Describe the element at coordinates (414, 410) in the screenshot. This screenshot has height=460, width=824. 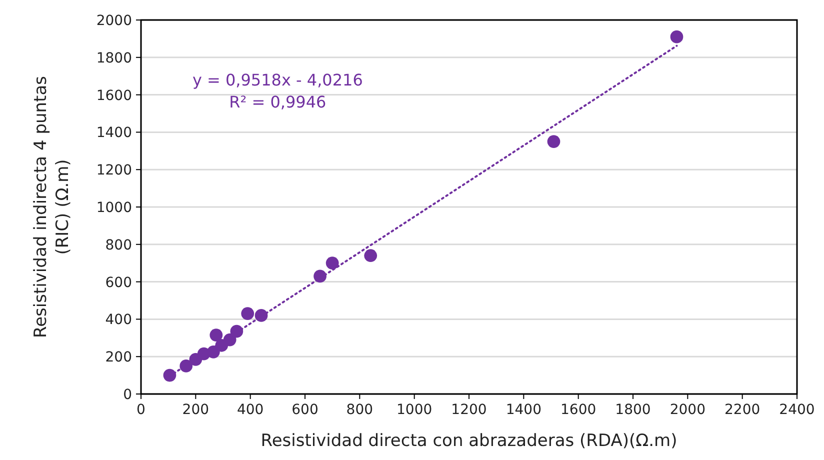
I see `x-tick-label: 1000` at that location.